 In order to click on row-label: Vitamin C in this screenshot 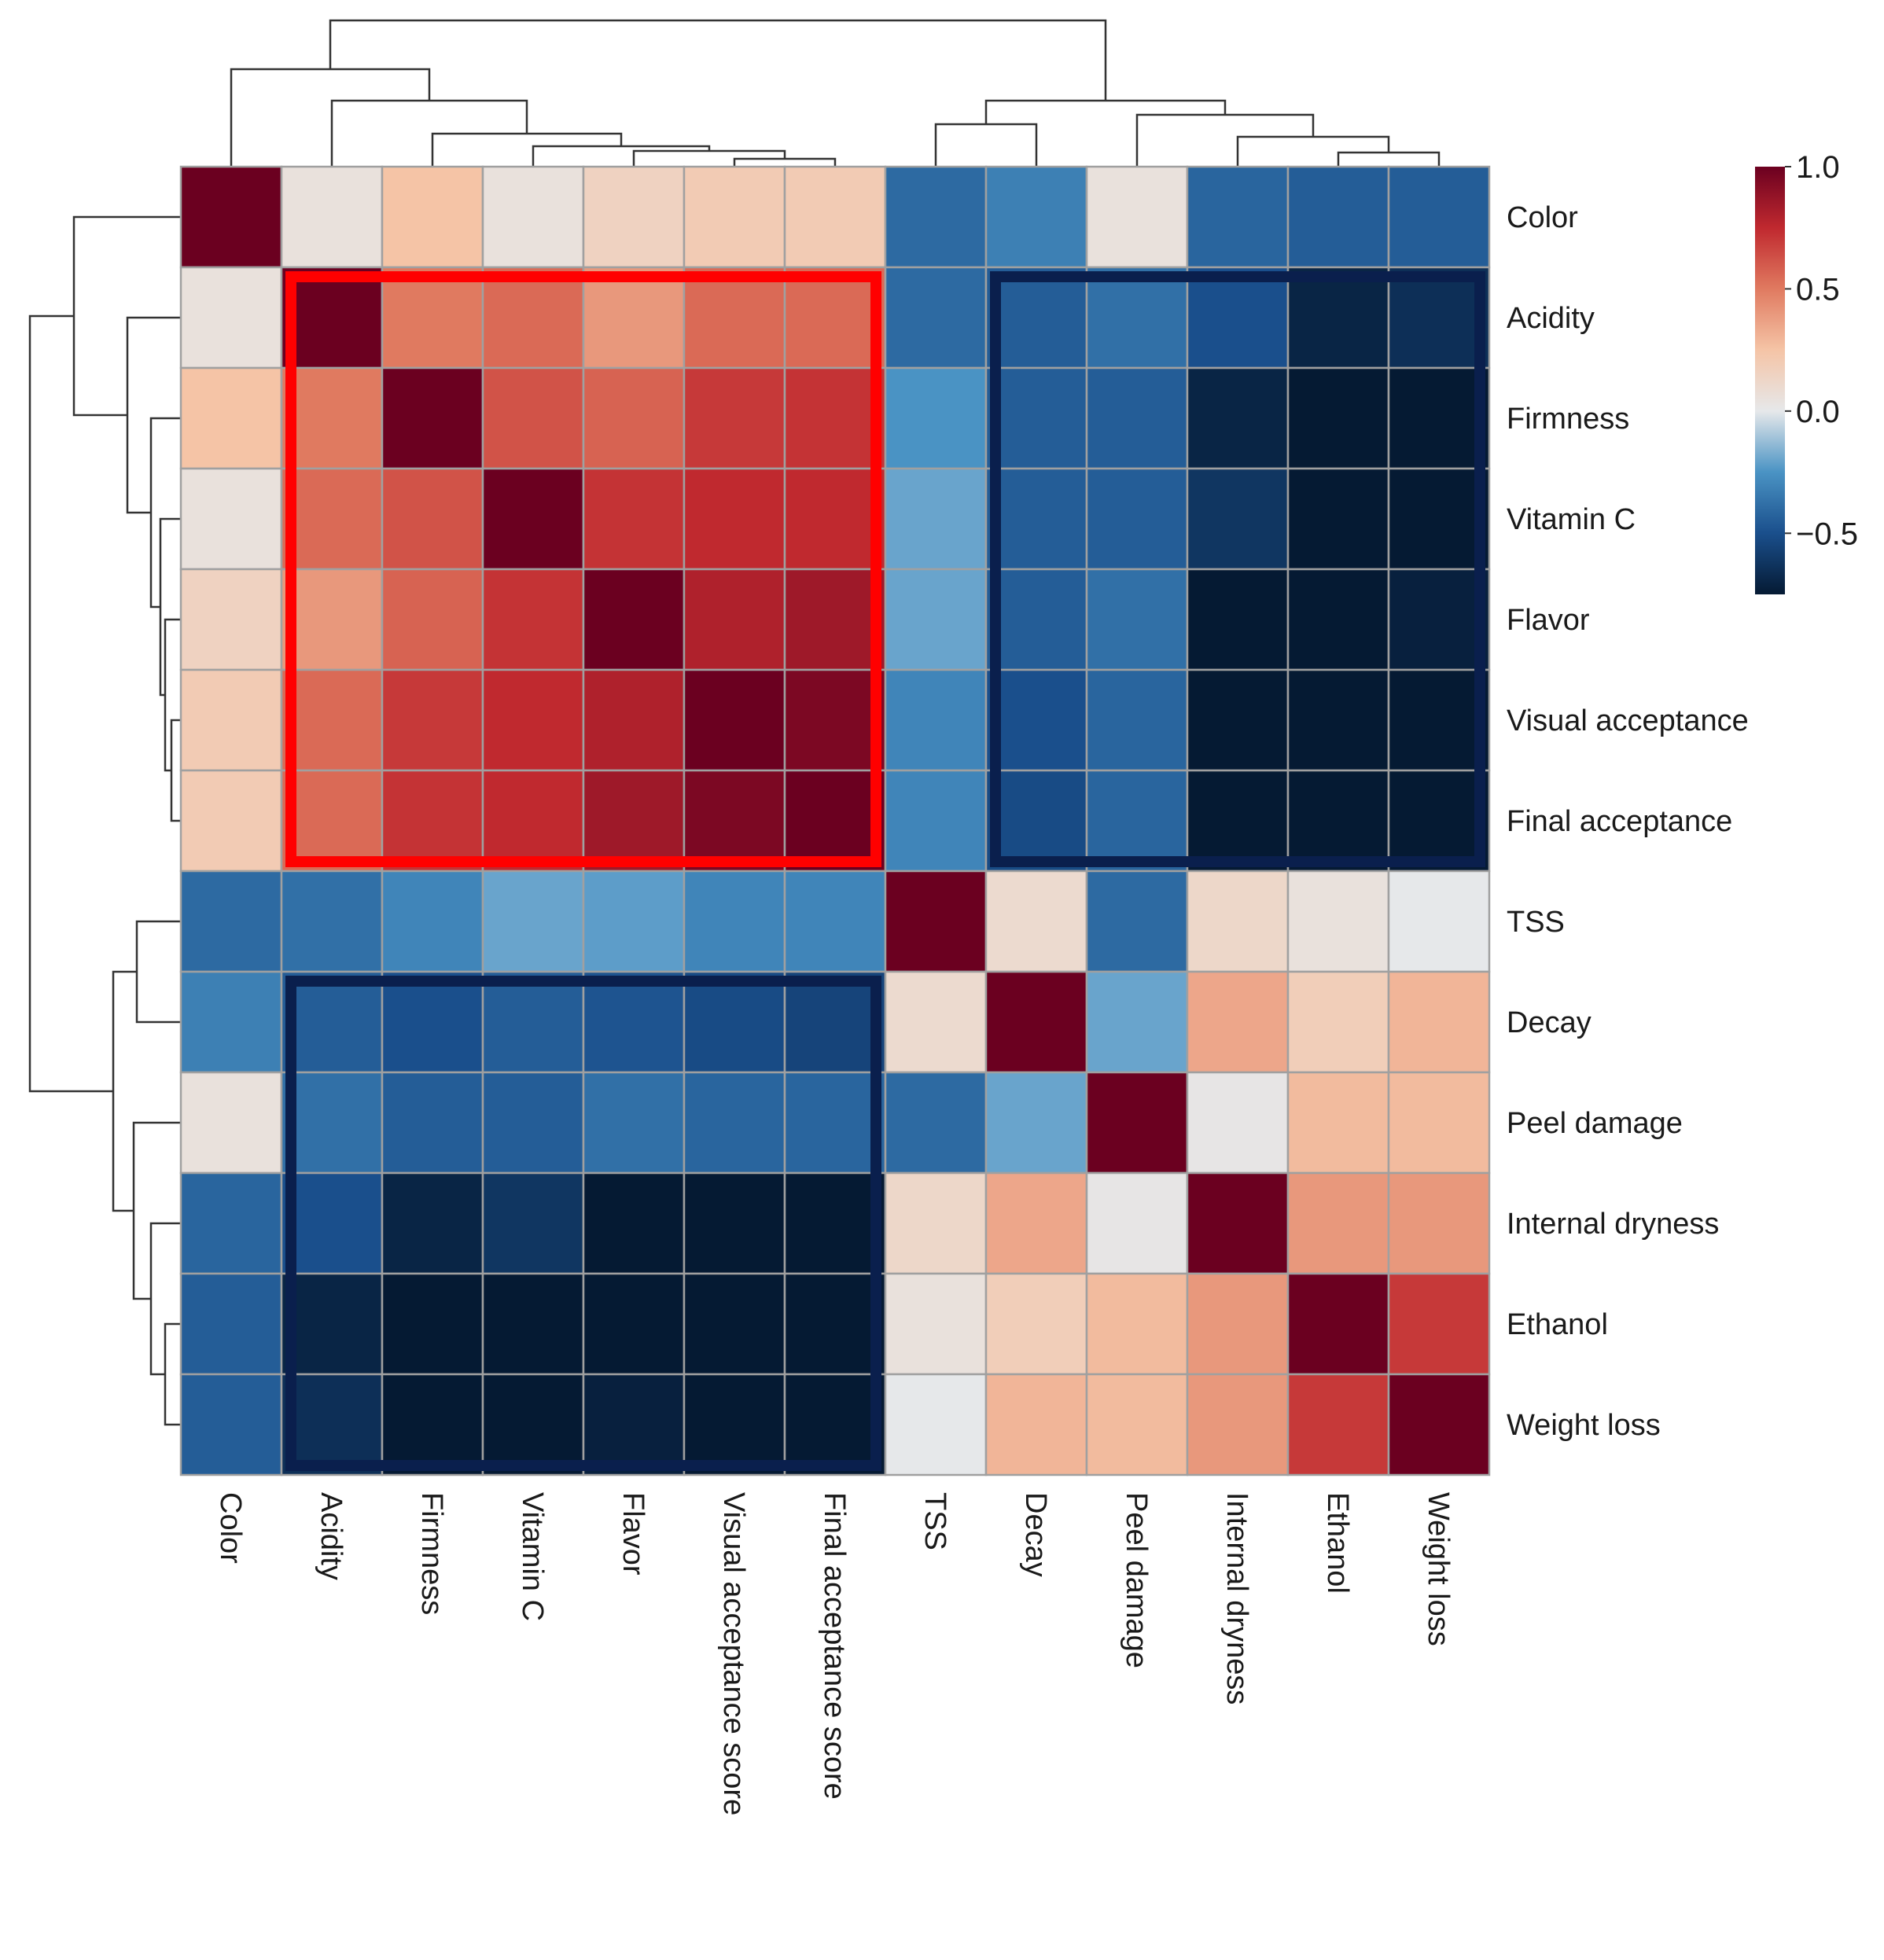, I will do `click(1571, 519)`.